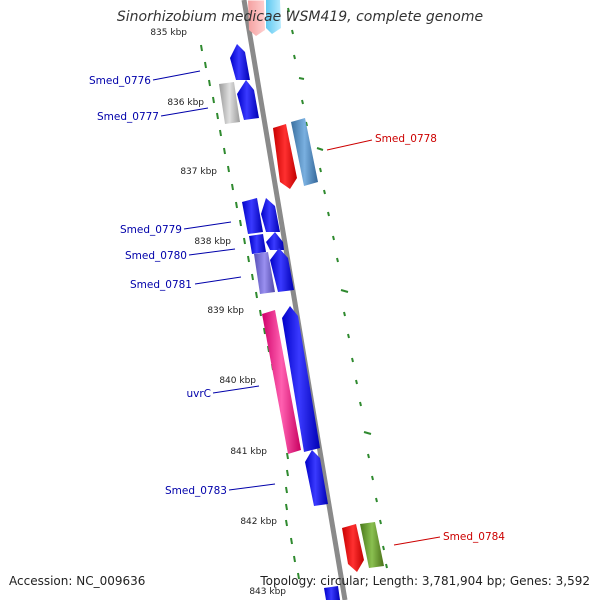  I want to click on gene-label-smed-0780: Smed_0780, so click(156, 256).